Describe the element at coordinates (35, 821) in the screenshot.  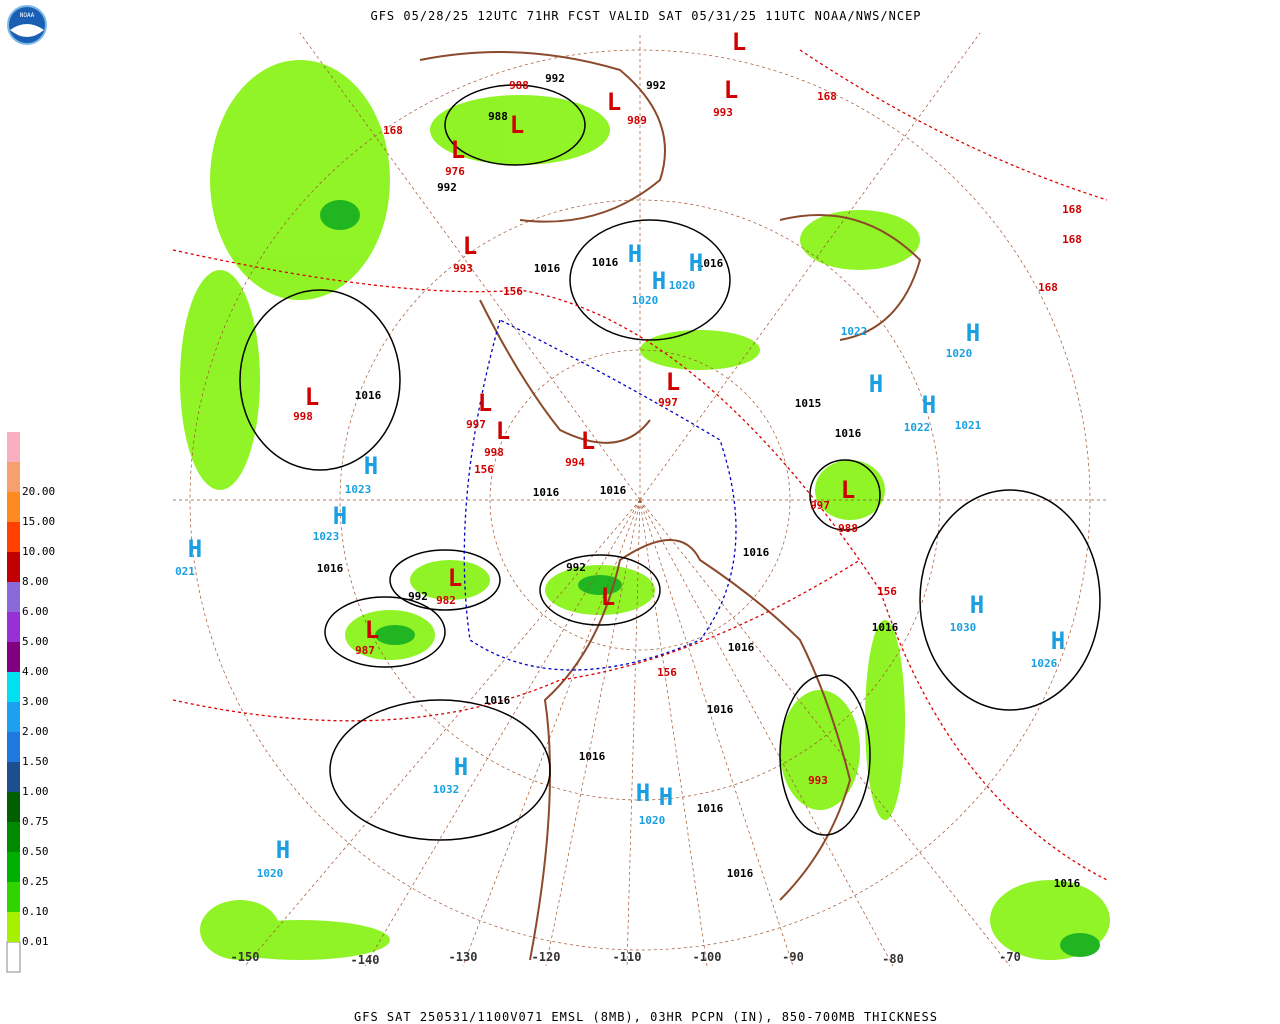
I see `legend-label: 0.75` at that location.